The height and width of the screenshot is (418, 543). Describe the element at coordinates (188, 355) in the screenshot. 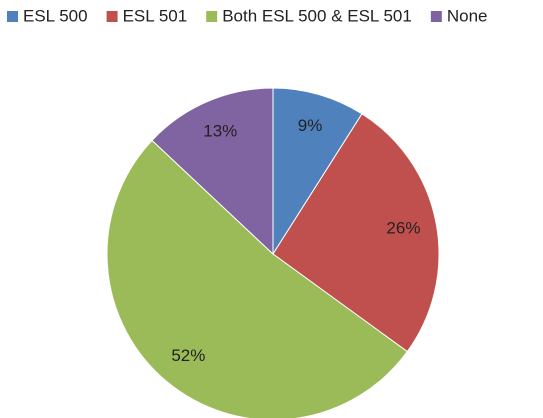

I see `data-label: 52%` at that location.